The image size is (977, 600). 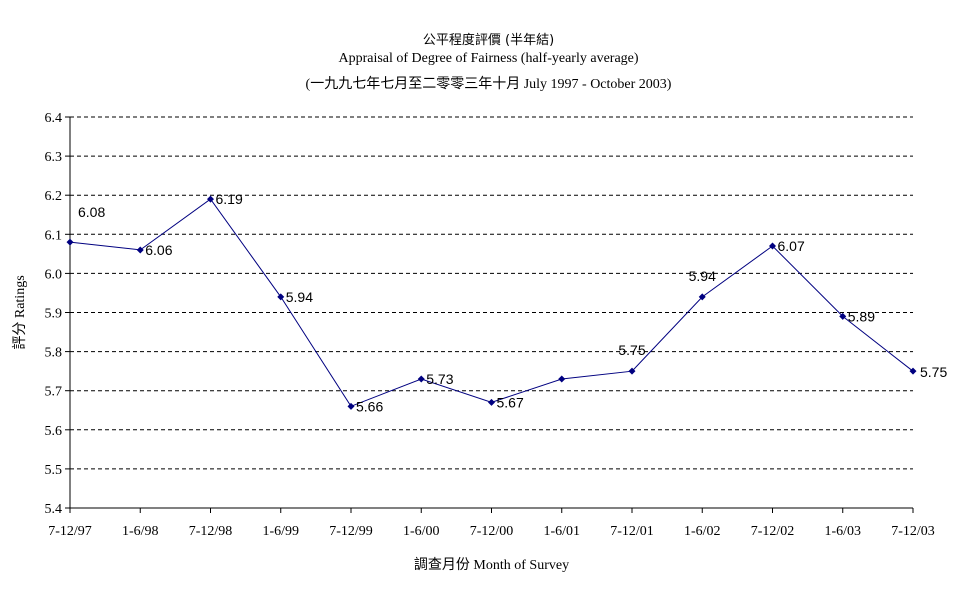 I want to click on data-label: 6.06, so click(x=158, y=250).